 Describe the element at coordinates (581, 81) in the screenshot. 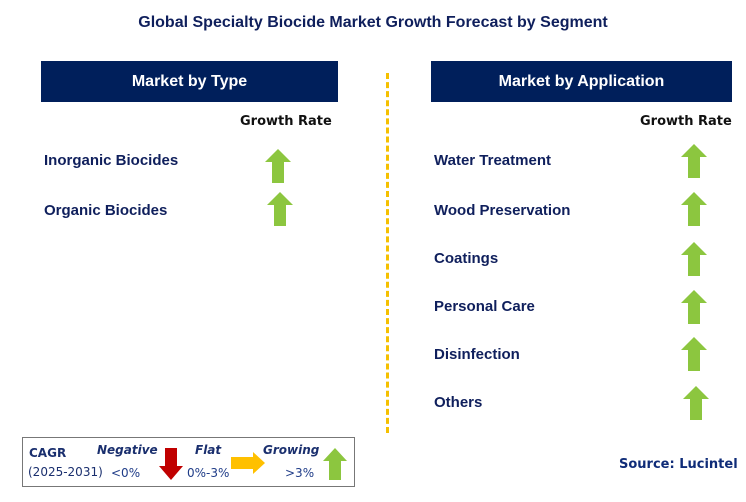

I see `market-by-application-header: Market by Application` at that location.